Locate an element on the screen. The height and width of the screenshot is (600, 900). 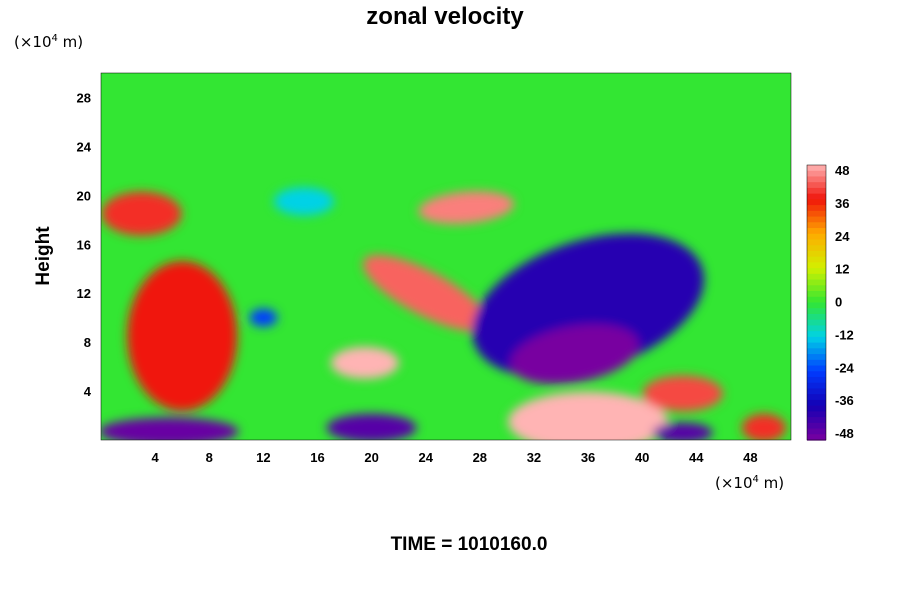
colorbar-tick-label: -12 is located at coordinates (844, 334).